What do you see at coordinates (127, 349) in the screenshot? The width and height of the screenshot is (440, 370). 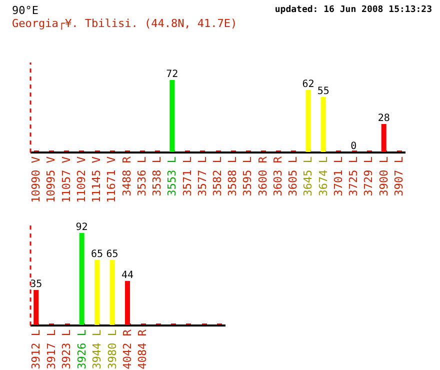 I see `x-tick-label: 4042 R` at bounding box center [127, 349].